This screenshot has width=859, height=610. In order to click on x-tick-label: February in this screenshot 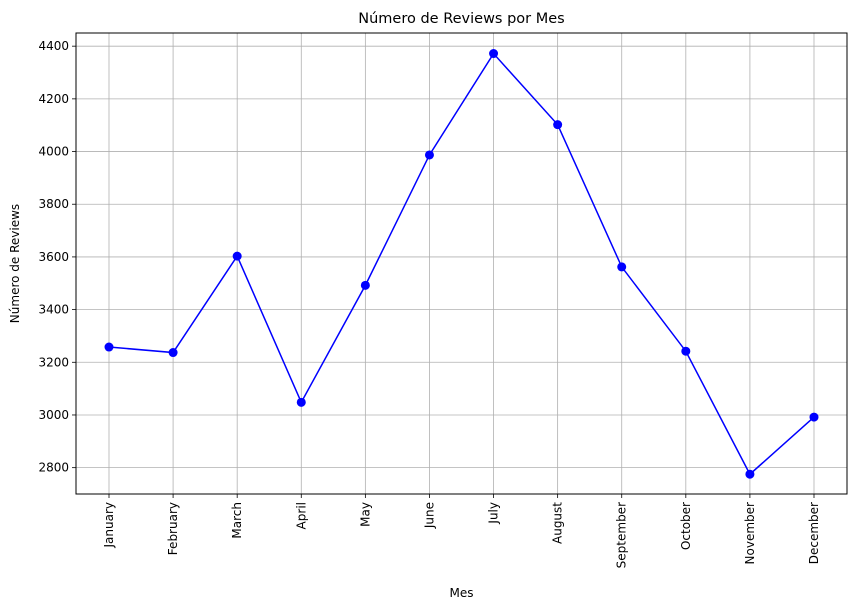, I will do `click(173, 528)`.